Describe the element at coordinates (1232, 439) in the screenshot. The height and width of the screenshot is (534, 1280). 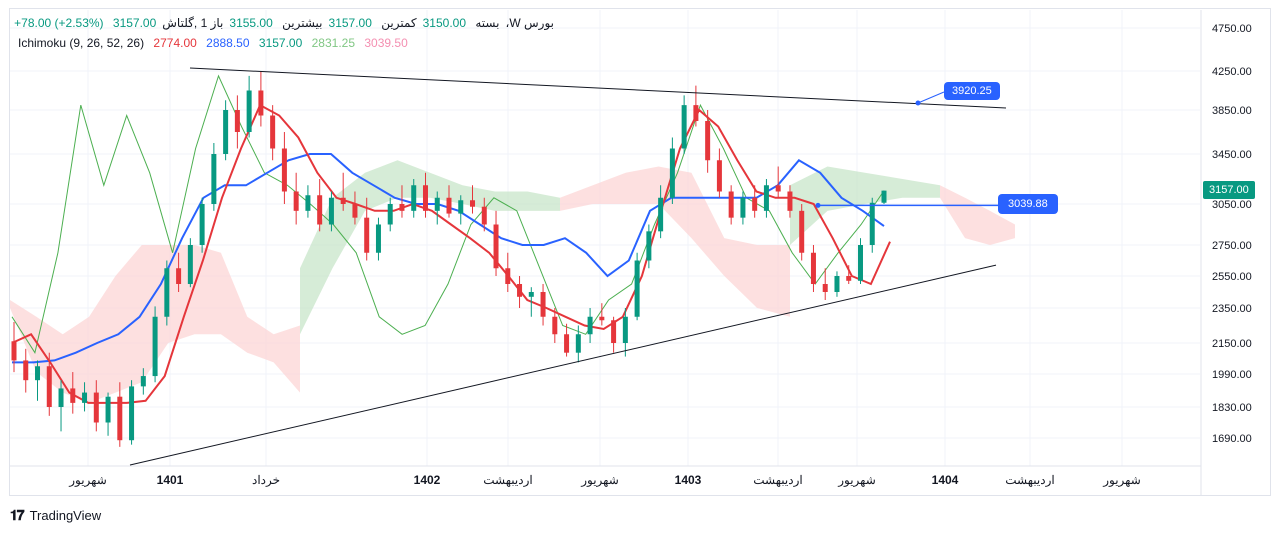
I see `y-tick-label: 1690.00` at that location.